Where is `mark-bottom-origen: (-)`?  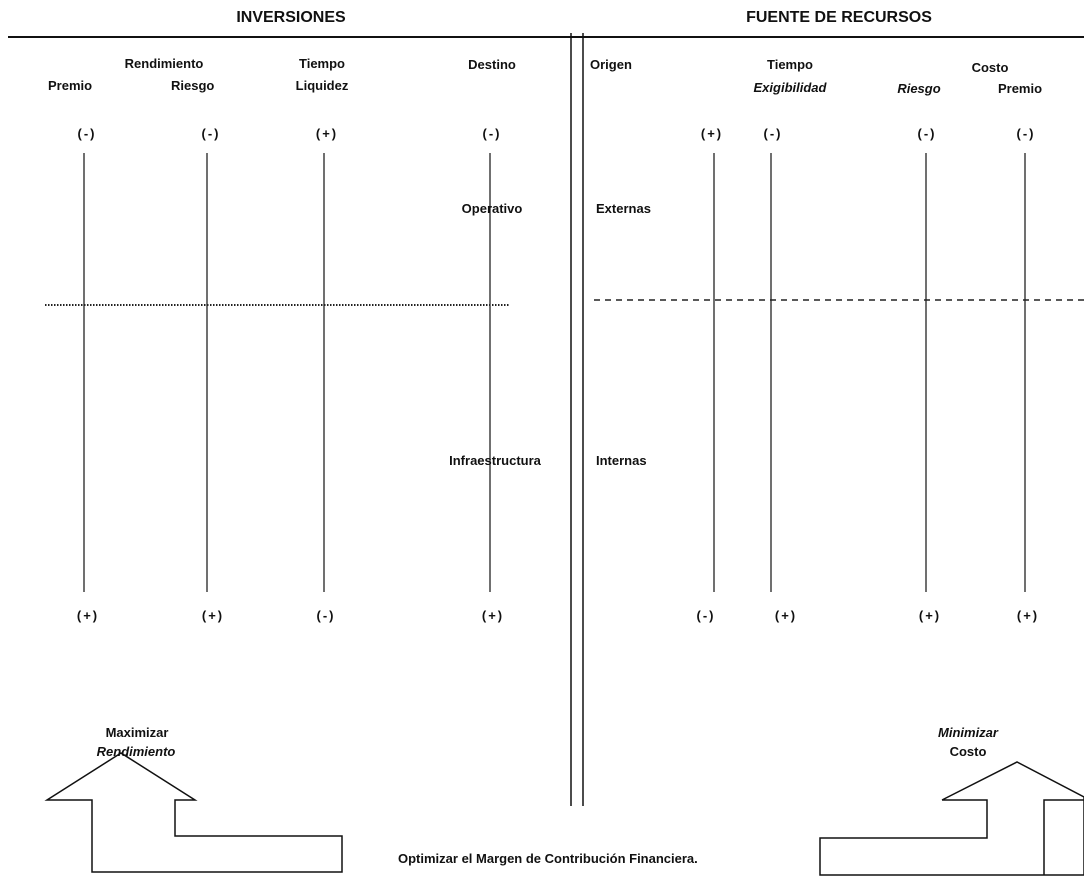 mark-bottom-origen: (-) is located at coordinates (706, 615).